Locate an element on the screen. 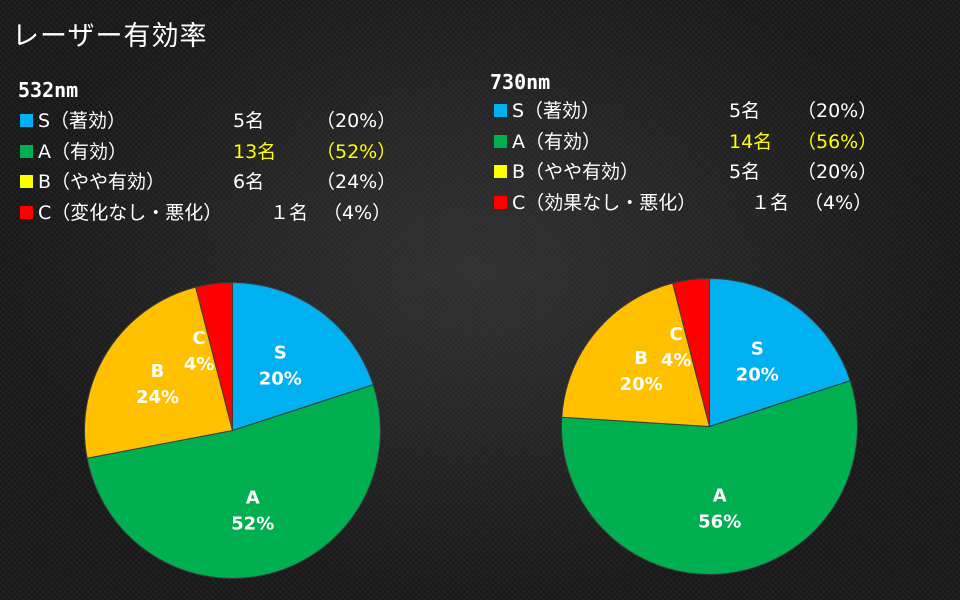 Image resolution: width=960 pixels, height=600 pixels. legend-item-a: A（有効） 13名 （52%） is located at coordinates (240, 152).